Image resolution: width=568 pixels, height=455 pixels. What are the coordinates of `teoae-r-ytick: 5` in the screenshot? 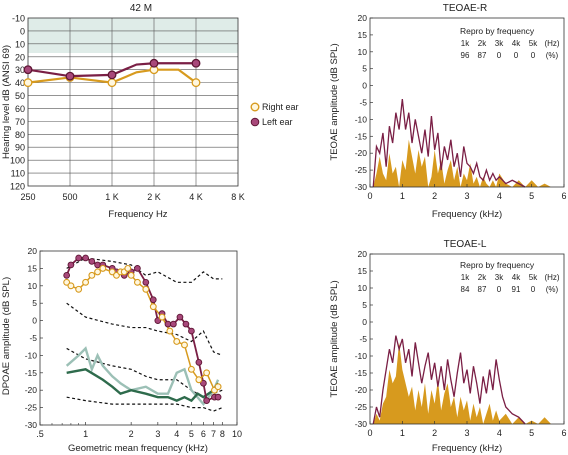 It's located at (364, 69).